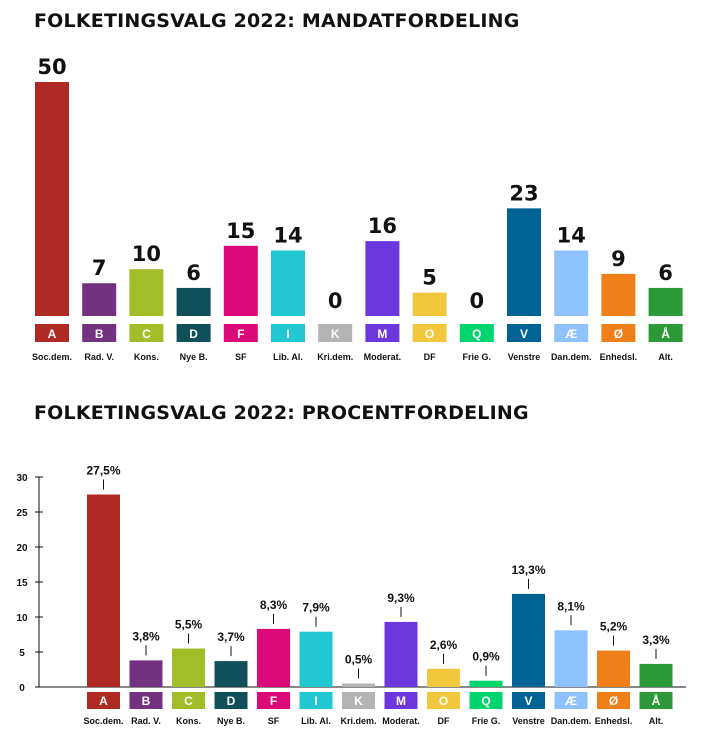  Describe the element at coordinates (240, 231) in the screenshot. I see `value-label: 15` at that location.